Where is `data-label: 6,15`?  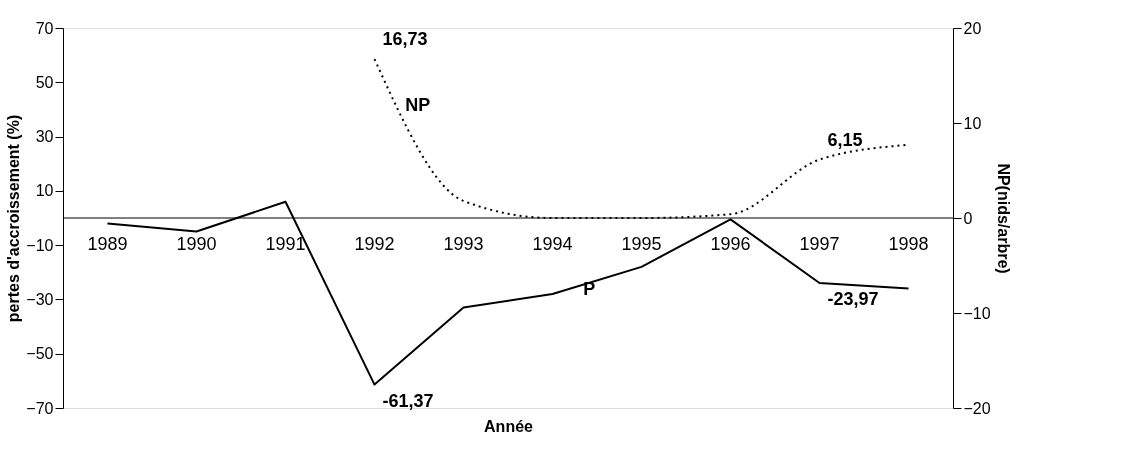 data-label: 6,15 is located at coordinates (845, 139).